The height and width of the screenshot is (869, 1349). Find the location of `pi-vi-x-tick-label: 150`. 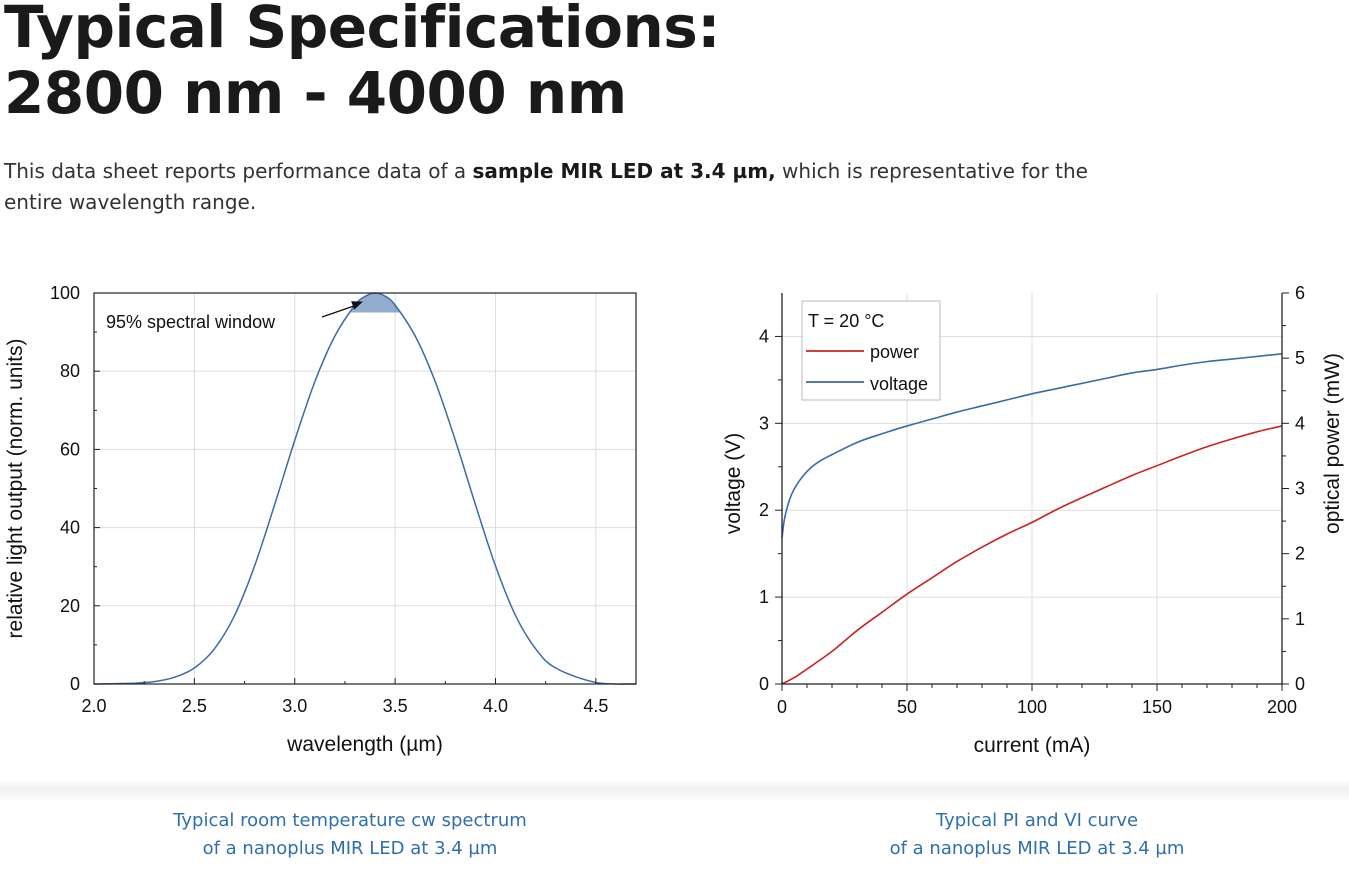

pi-vi-x-tick-label: 150 is located at coordinates (1157, 707).